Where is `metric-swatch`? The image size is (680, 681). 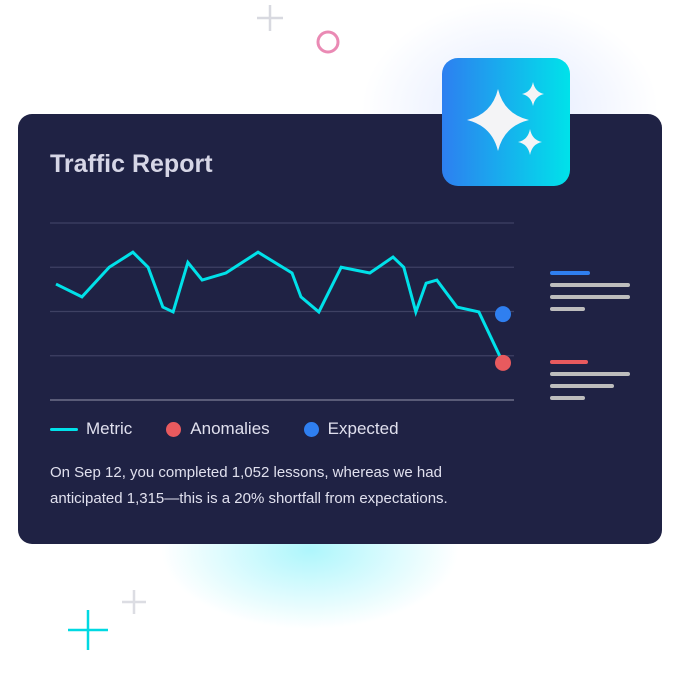 metric-swatch is located at coordinates (64, 429).